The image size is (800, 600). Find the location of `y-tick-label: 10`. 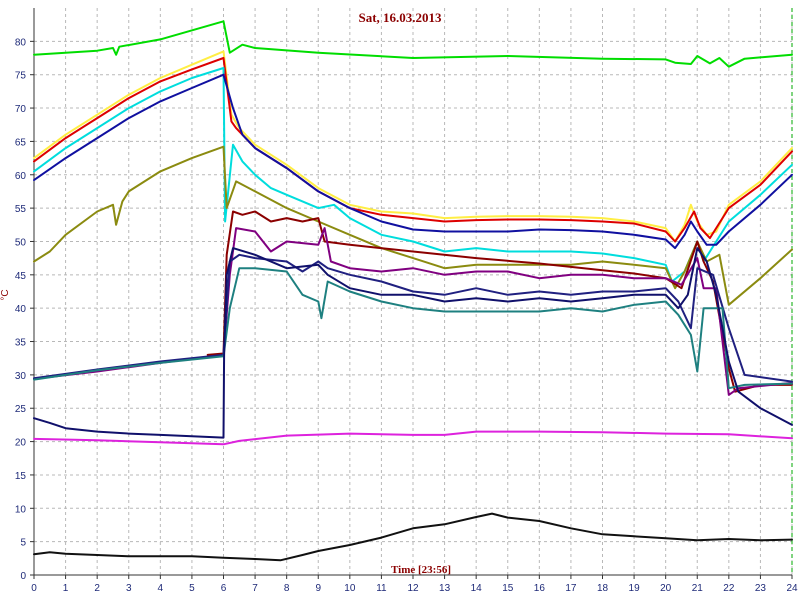

y-tick-label: 10 is located at coordinates (21, 509).